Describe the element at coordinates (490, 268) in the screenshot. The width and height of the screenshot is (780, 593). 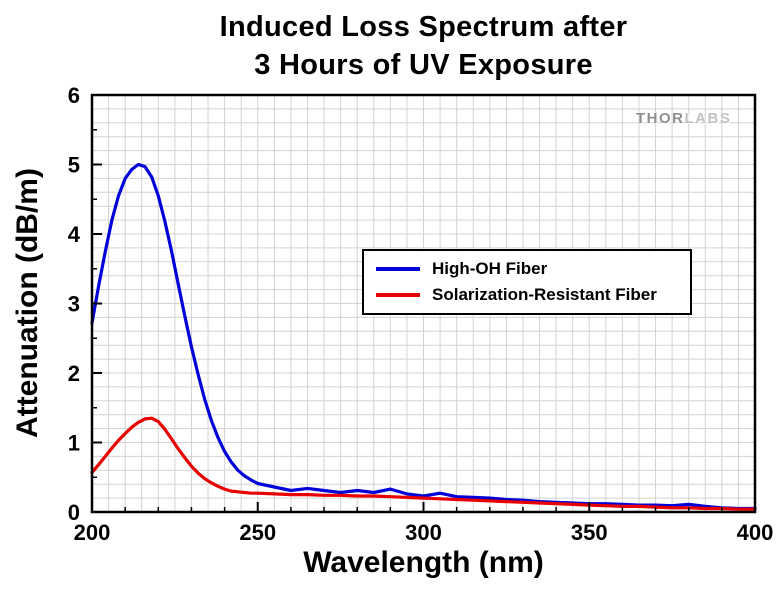
I see `legend-label-high-oh: High-OH Fiber` at that location.